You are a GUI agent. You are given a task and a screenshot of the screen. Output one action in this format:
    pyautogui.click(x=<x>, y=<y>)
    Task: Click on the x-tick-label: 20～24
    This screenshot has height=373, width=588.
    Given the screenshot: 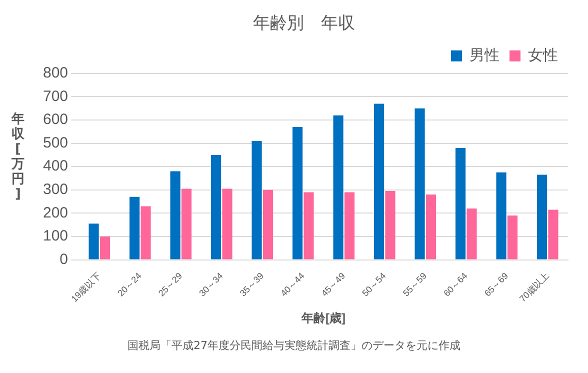 What is the action you would take?
    pyautogui.click(x=130, y=284)
    